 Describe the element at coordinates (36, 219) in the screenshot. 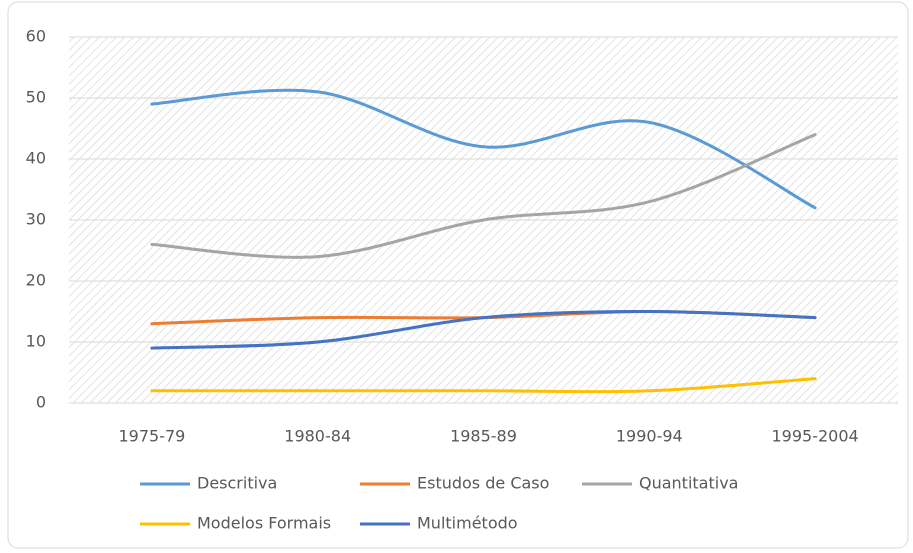

I see `y-tick-label: 30` at that location.